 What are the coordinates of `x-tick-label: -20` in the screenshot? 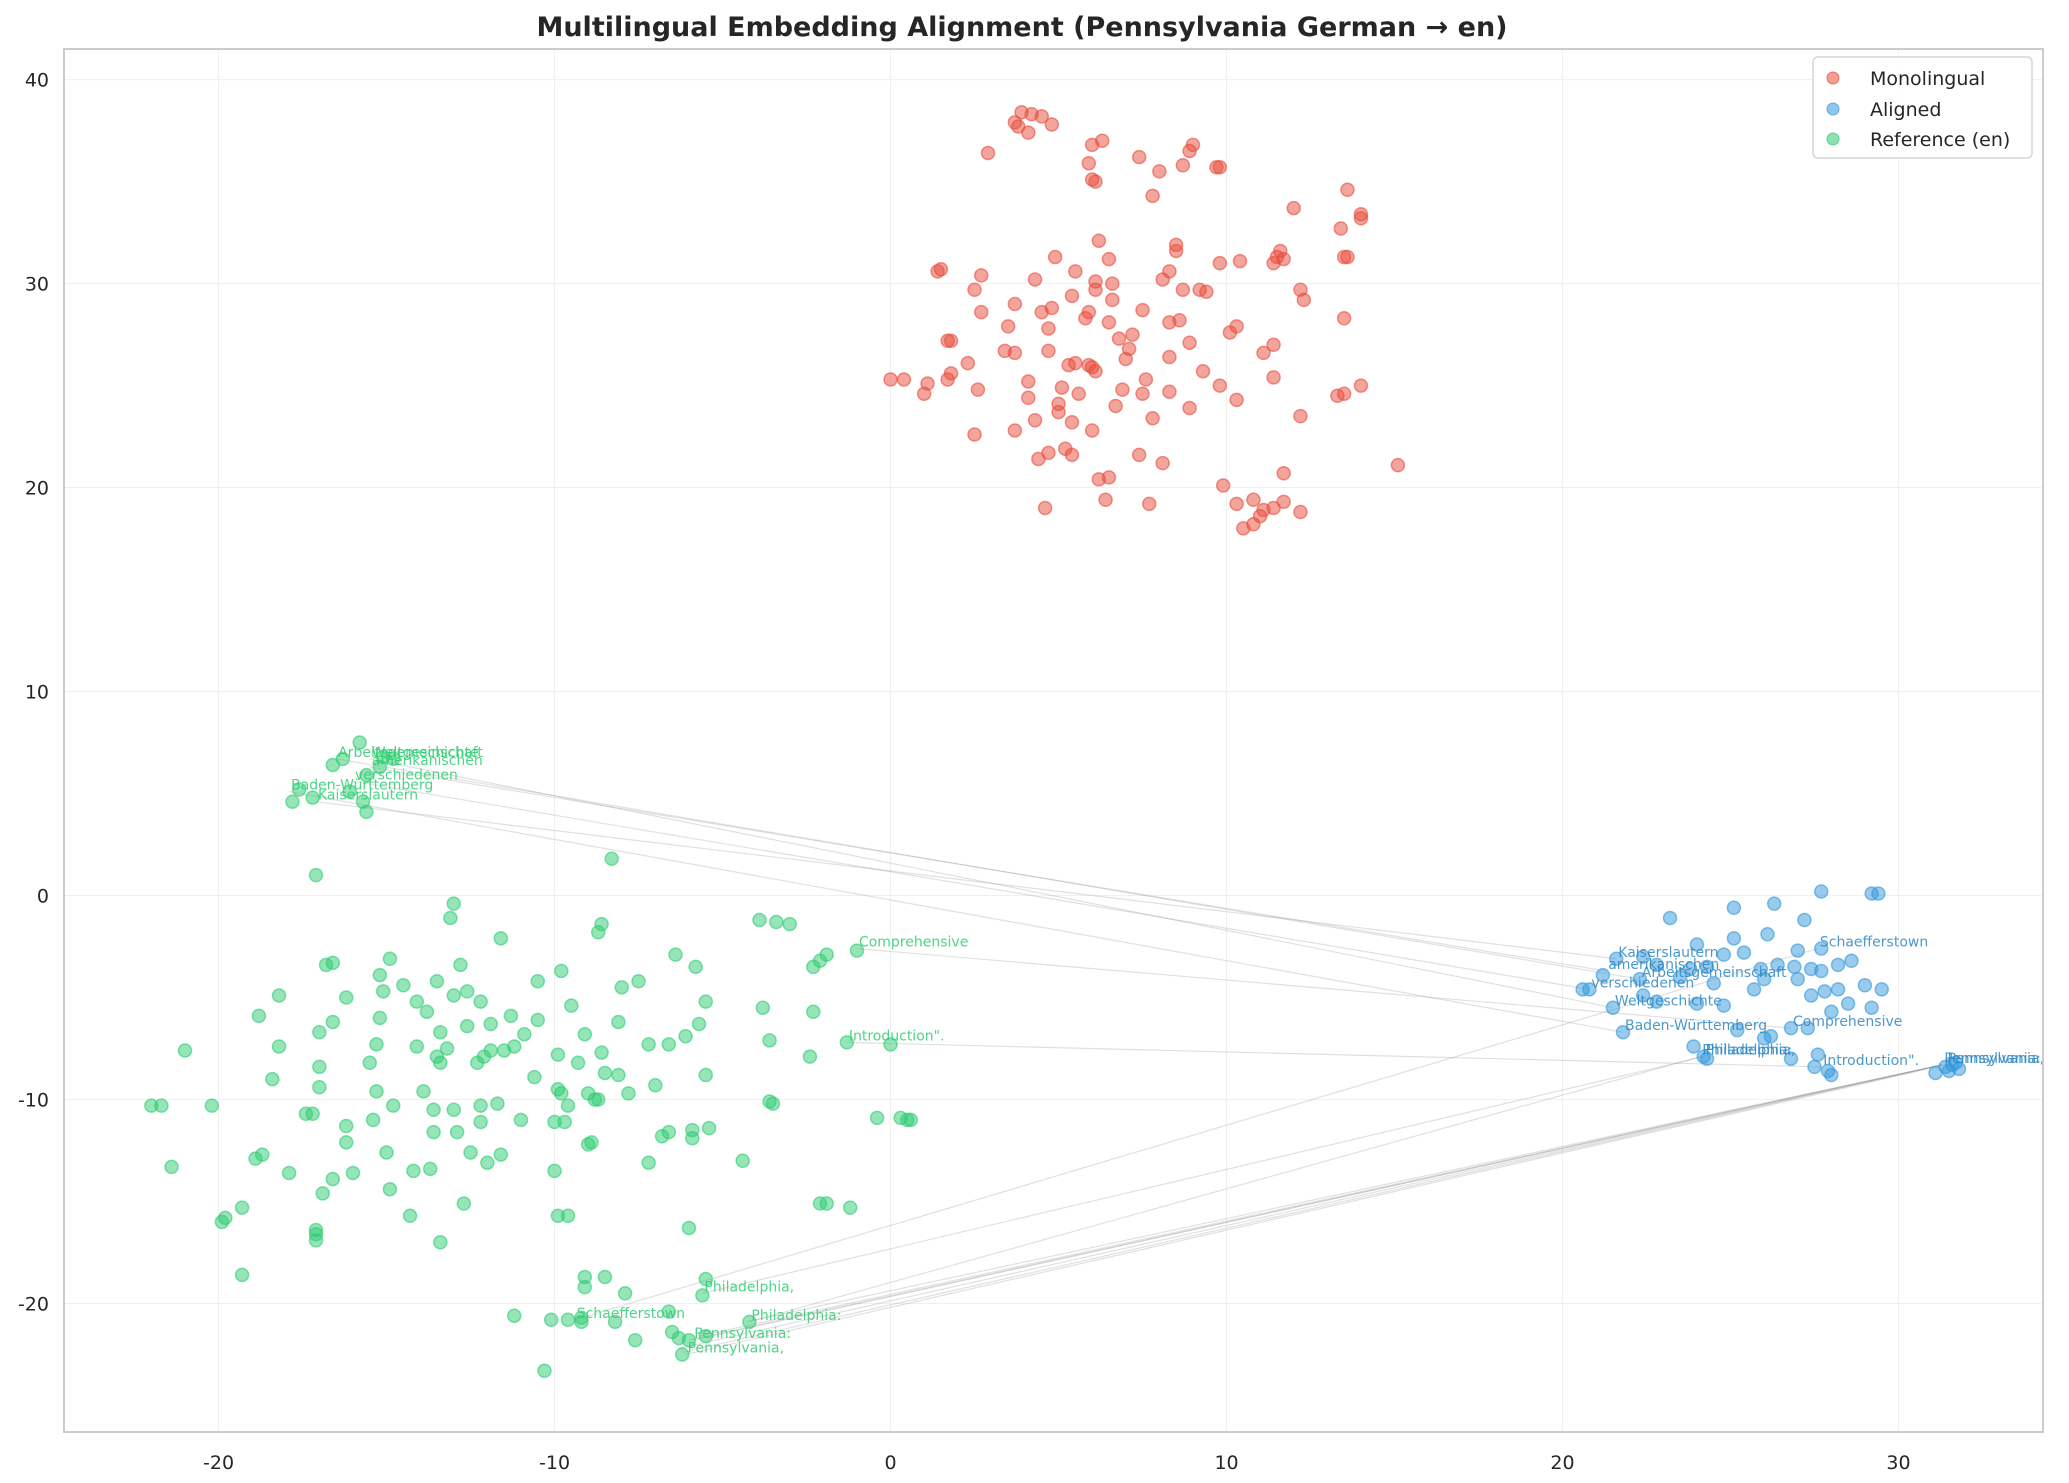 It's located at (218, 1463).